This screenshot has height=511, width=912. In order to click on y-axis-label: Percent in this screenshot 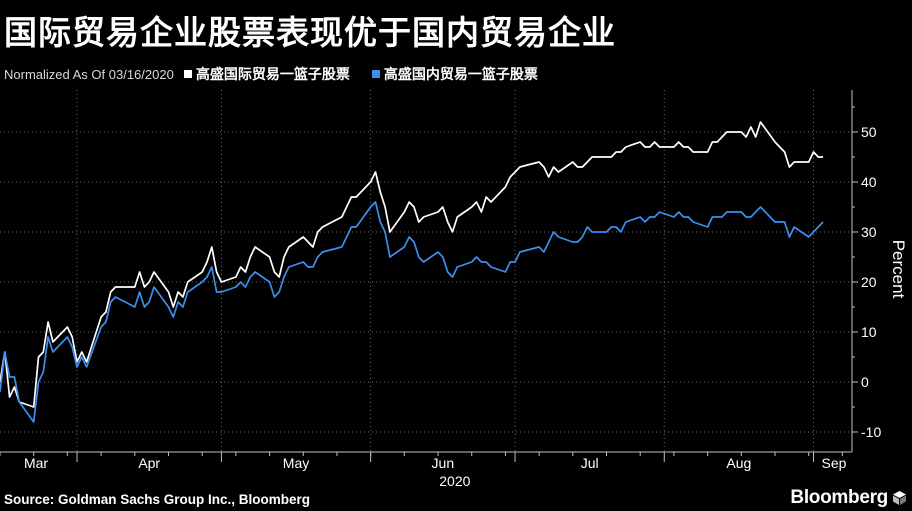, I will do `click(898, 269)`.